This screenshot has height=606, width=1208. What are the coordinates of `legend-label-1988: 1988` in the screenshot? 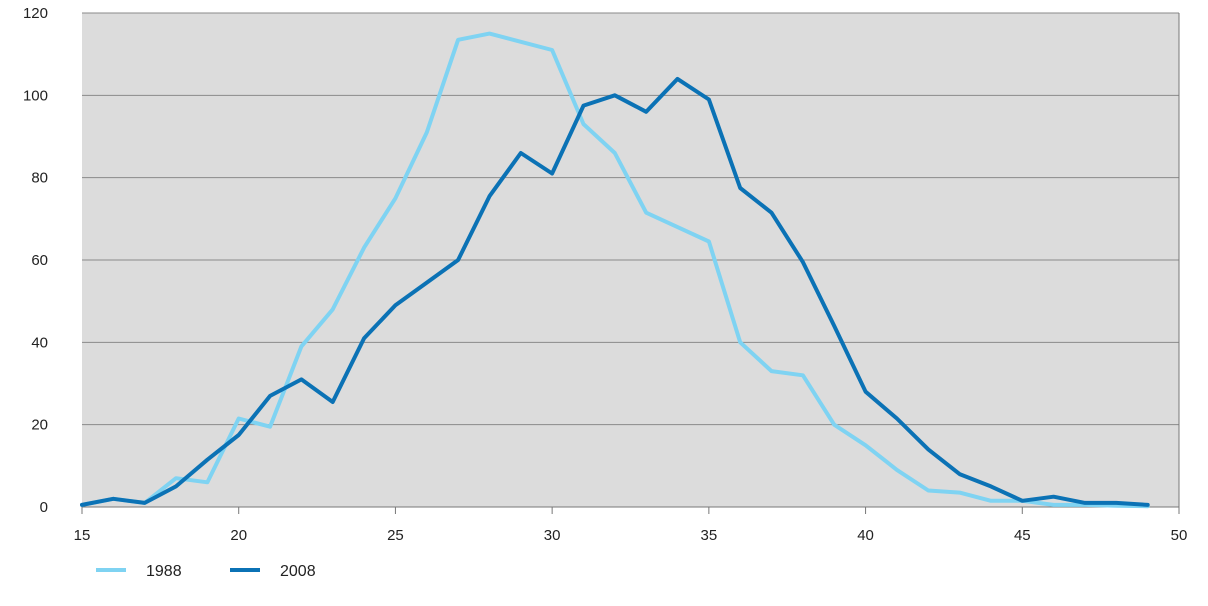 It's located at (164, 571).